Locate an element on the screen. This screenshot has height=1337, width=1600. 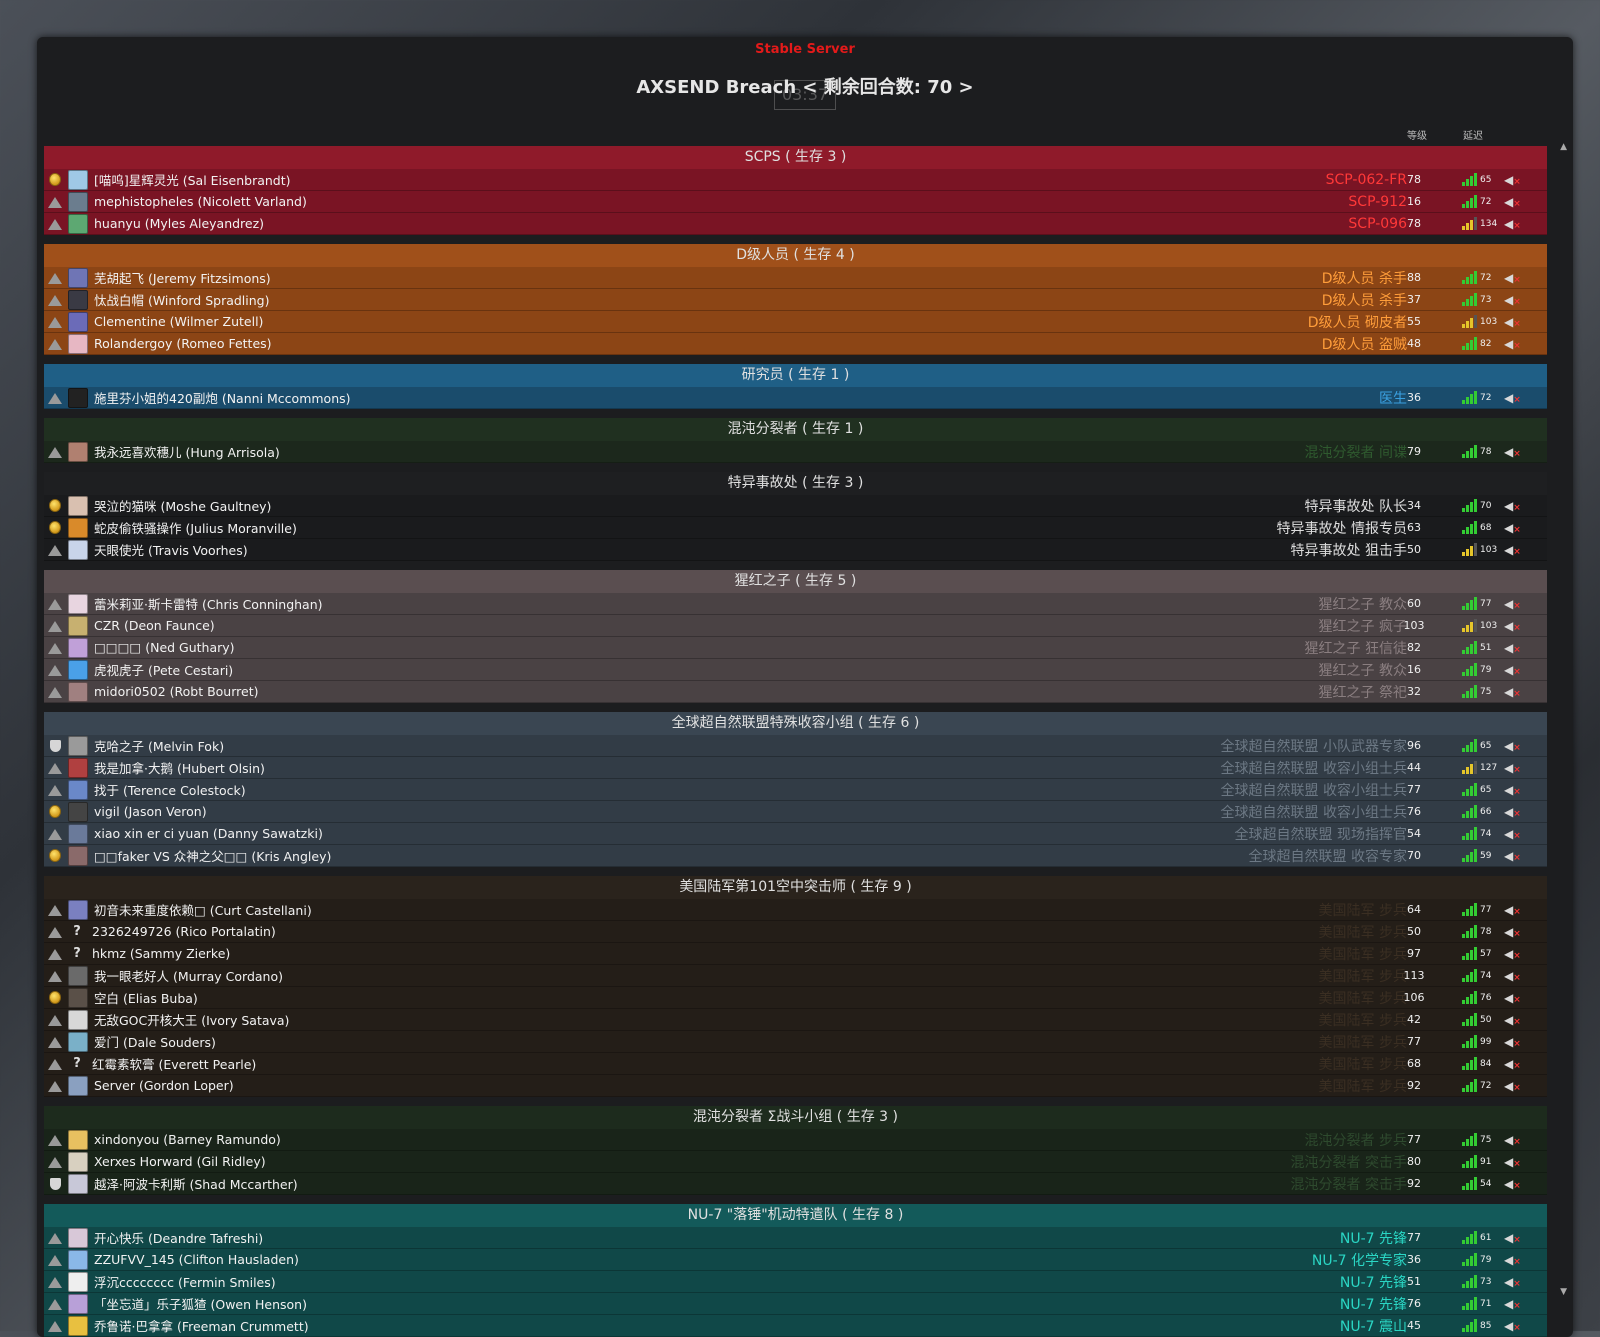
player-role: D级人员 砌皮者 is located at coordinates (1357, 322).